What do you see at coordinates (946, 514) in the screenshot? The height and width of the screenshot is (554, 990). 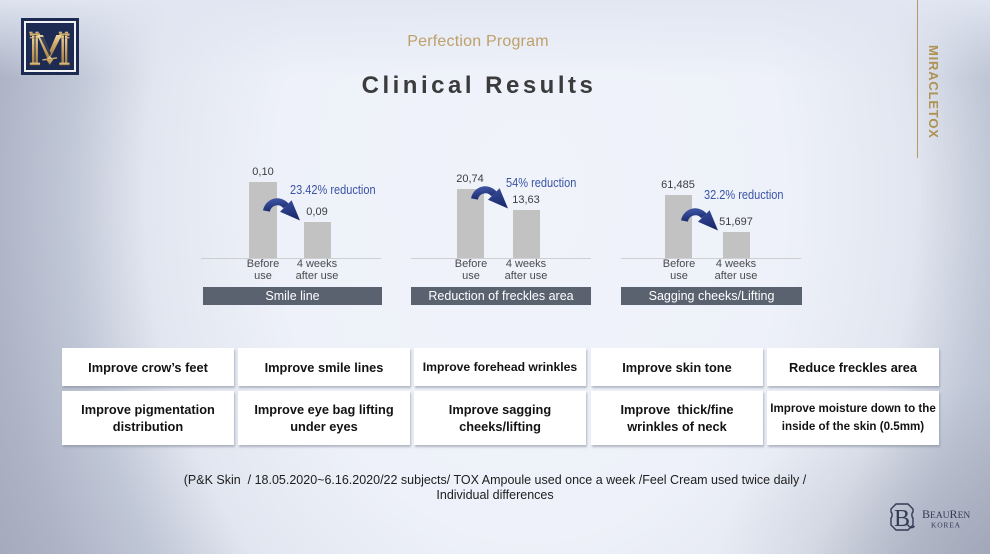 I see `svg-text: BEAUREN` at bounding box center [946, 514].